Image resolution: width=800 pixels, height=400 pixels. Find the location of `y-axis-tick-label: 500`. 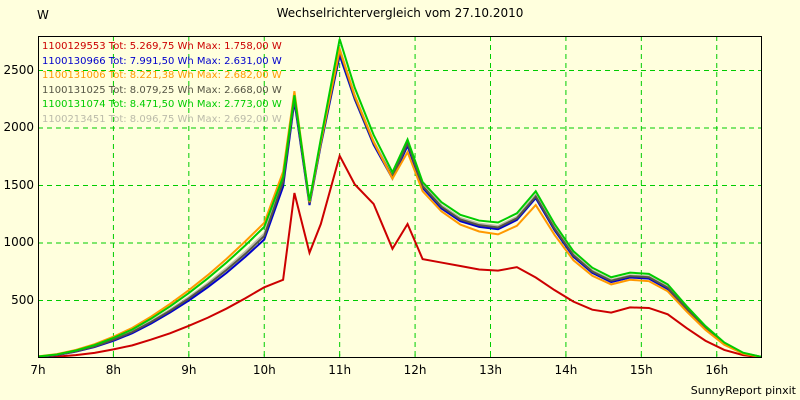

y-axis-tick-label: 500 is located at coordinates (22, 299).